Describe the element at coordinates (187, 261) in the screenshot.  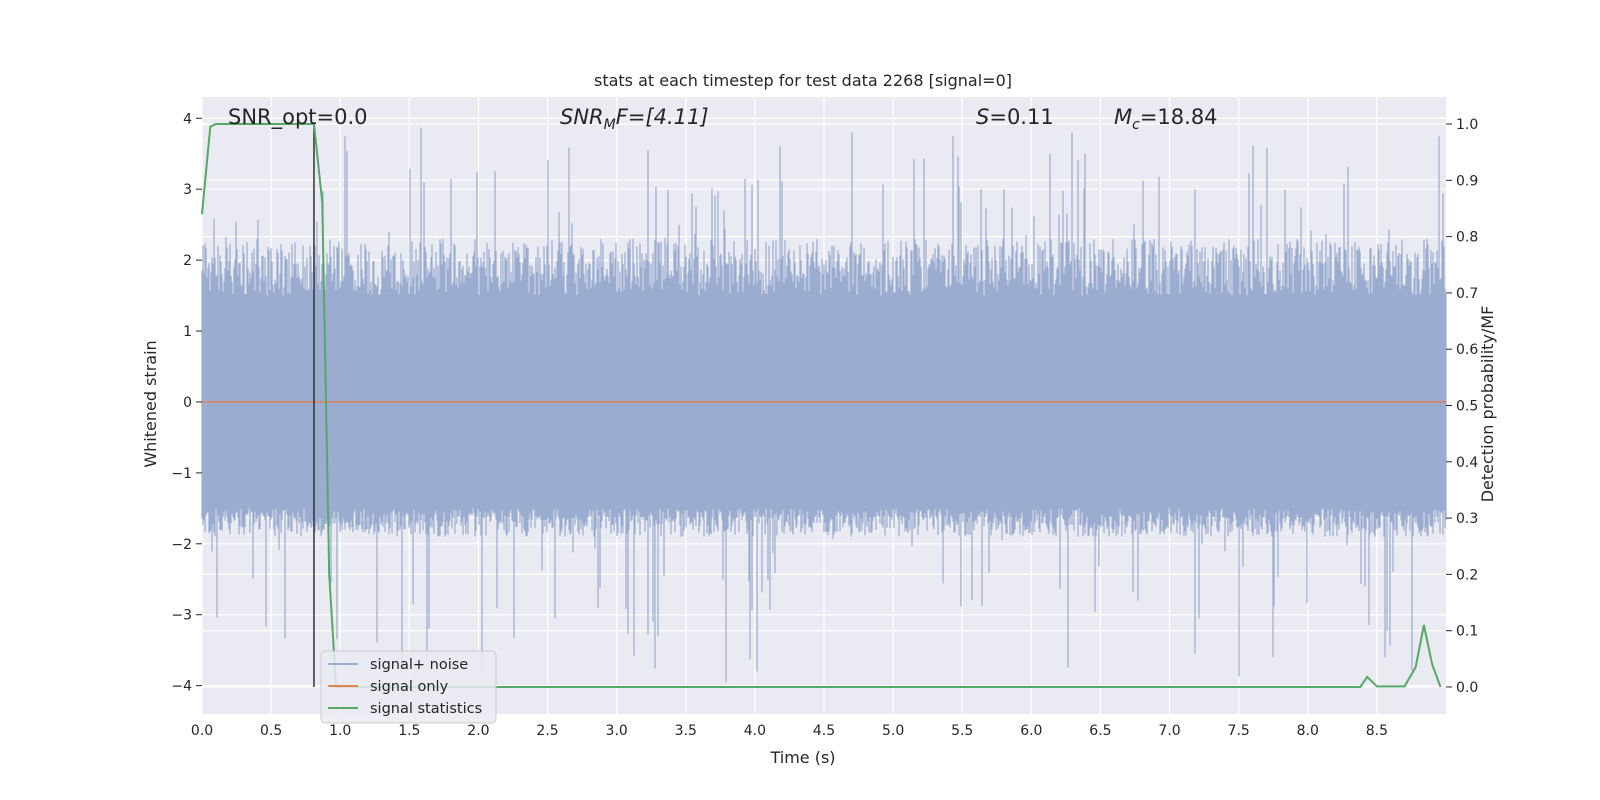
I see `y-tick-label: 2` at that location.